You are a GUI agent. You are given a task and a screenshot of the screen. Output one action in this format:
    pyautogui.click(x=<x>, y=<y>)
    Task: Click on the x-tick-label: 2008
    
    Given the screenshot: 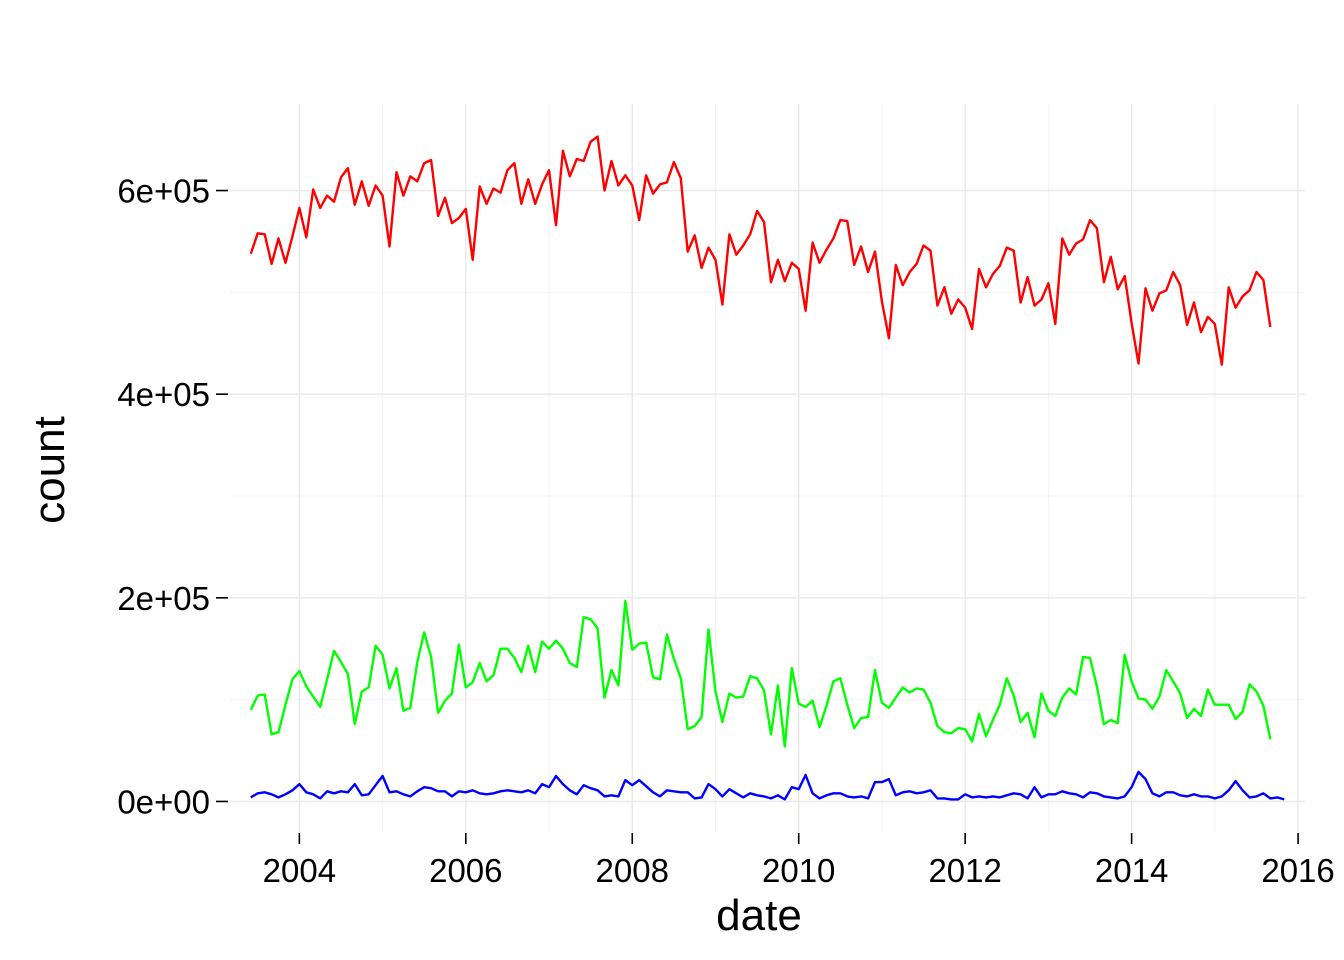 What is the action you would take?
    pyautogui.click(x=632, y=870)
    